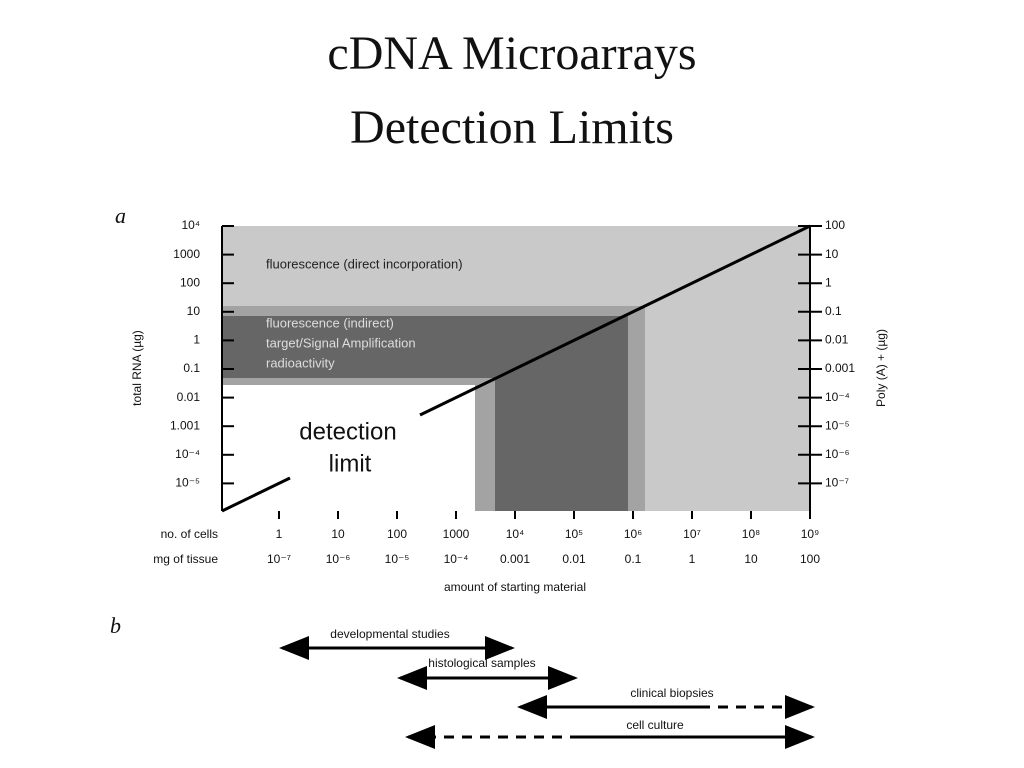 The width and height of the screenshot is (1024, 768). Describe the element at coordinates (481, 663) in the screenshot. I see `range-label: histological samples` at that location.